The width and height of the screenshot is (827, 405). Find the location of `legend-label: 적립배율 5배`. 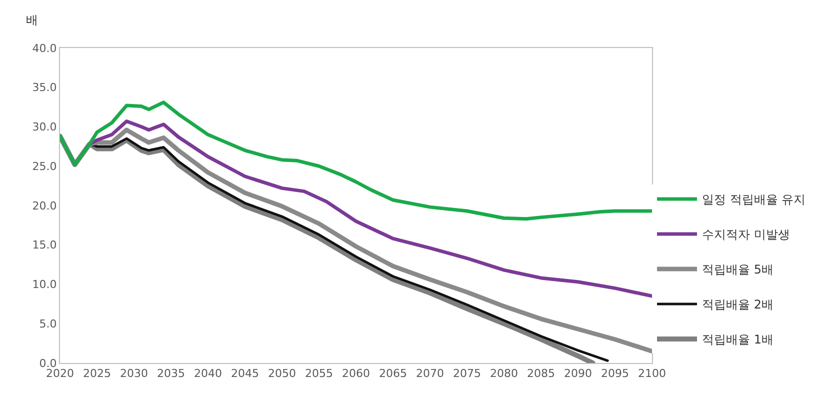

legend-label: 적립배율 5배 is located at coordinates (738, 269).